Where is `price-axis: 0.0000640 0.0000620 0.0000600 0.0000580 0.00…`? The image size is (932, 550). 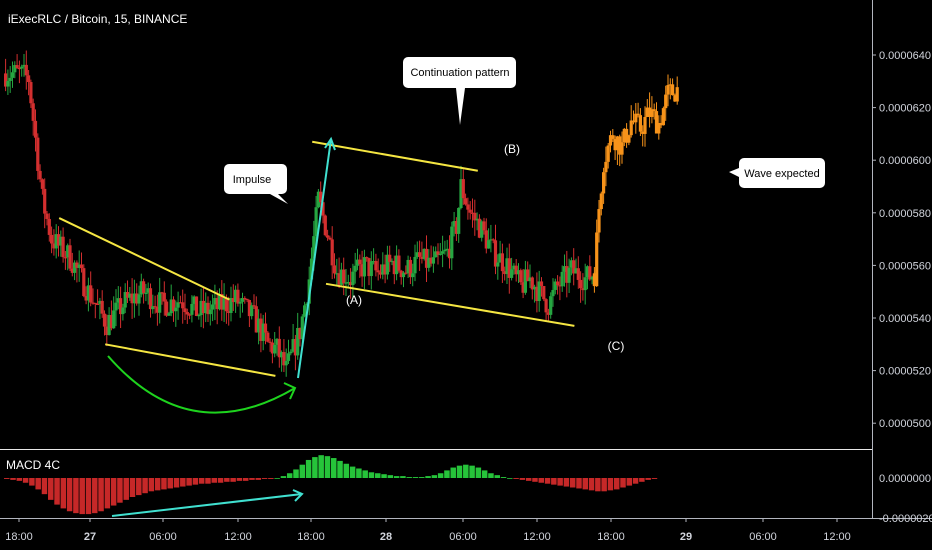
price-axis: 0.0000640 0.0000620 0.0000600 0.0000580 0.00… is located at coordinates (901, 240).